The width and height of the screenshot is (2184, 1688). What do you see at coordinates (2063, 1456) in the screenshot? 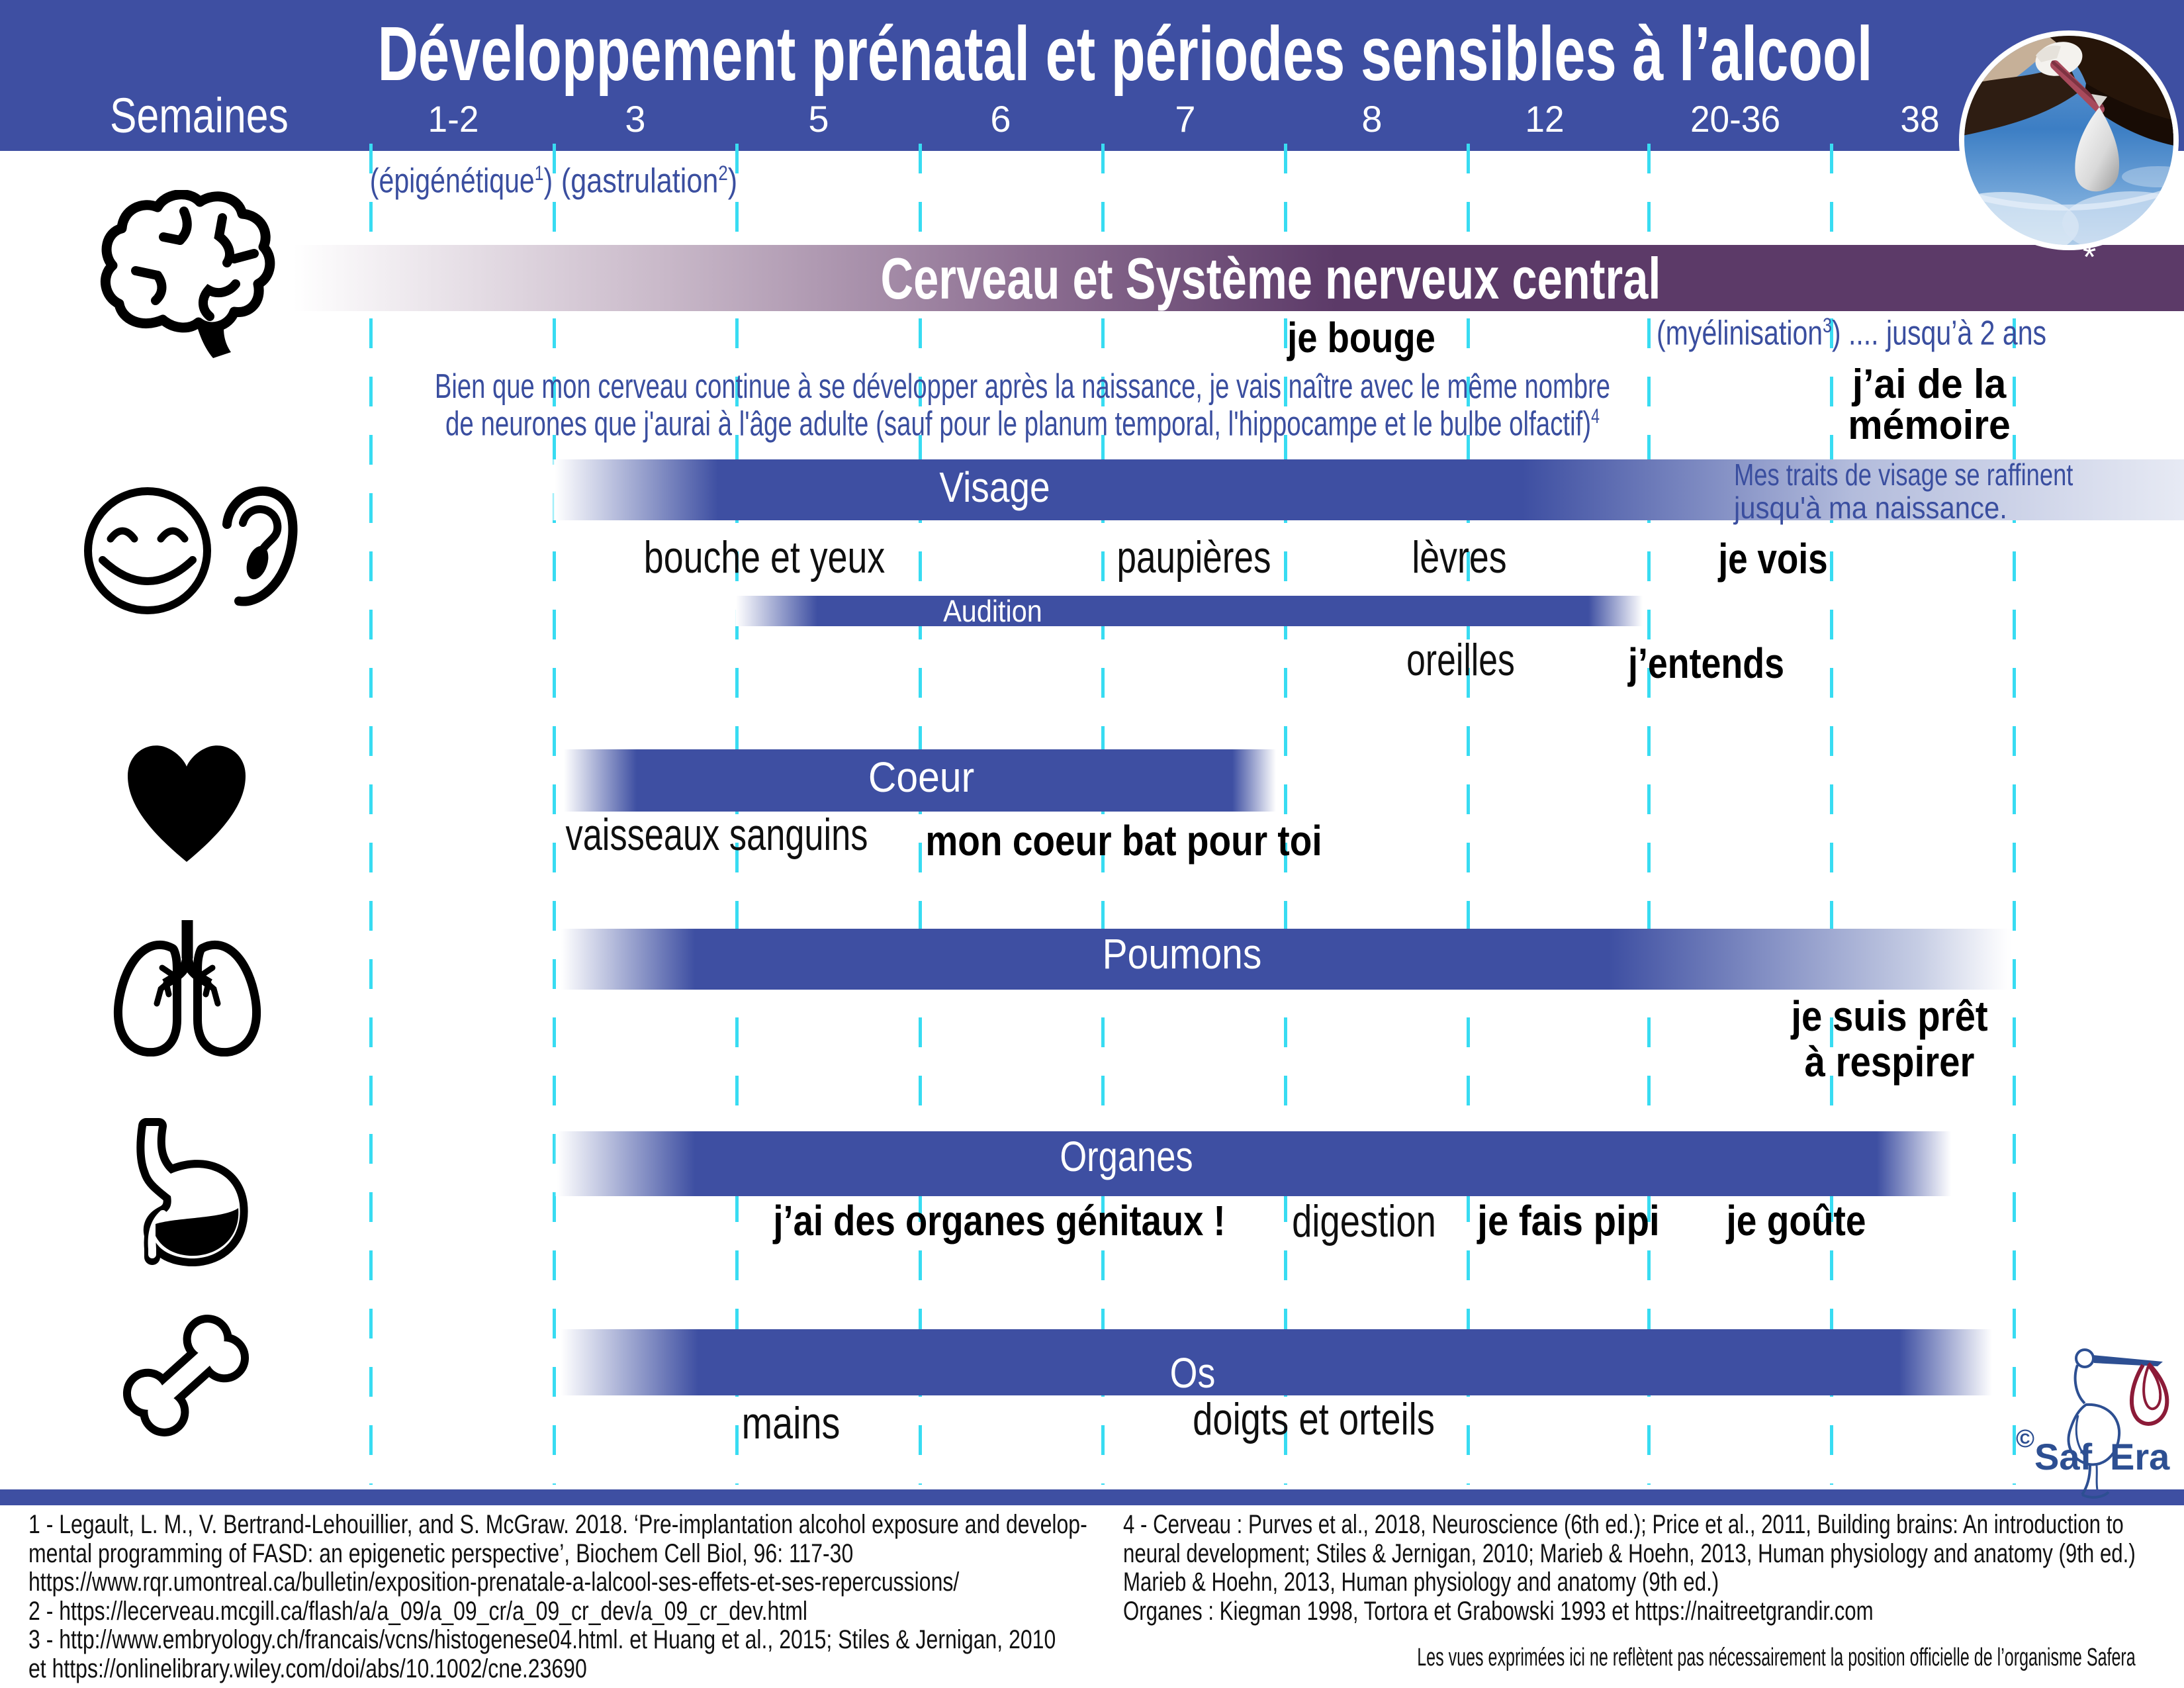
I see `svg-text: Saf` at bounding box center [2063, 1456].